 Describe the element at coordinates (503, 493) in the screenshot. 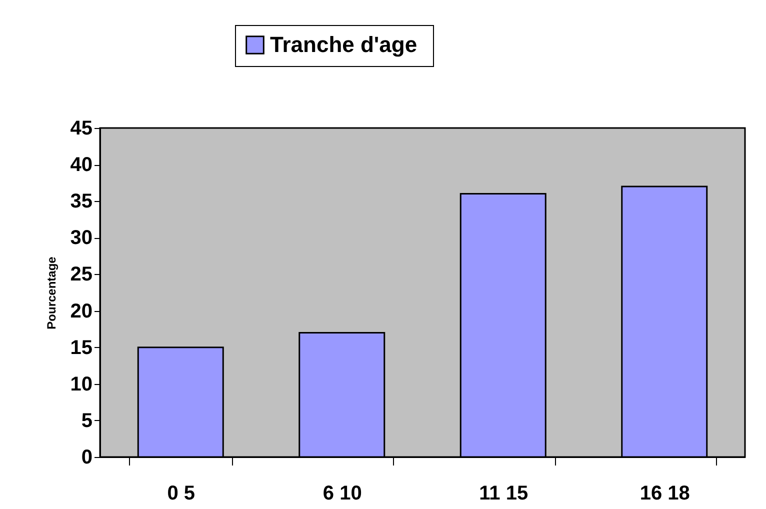

I see `x-tick-label: 11 15` at that location.